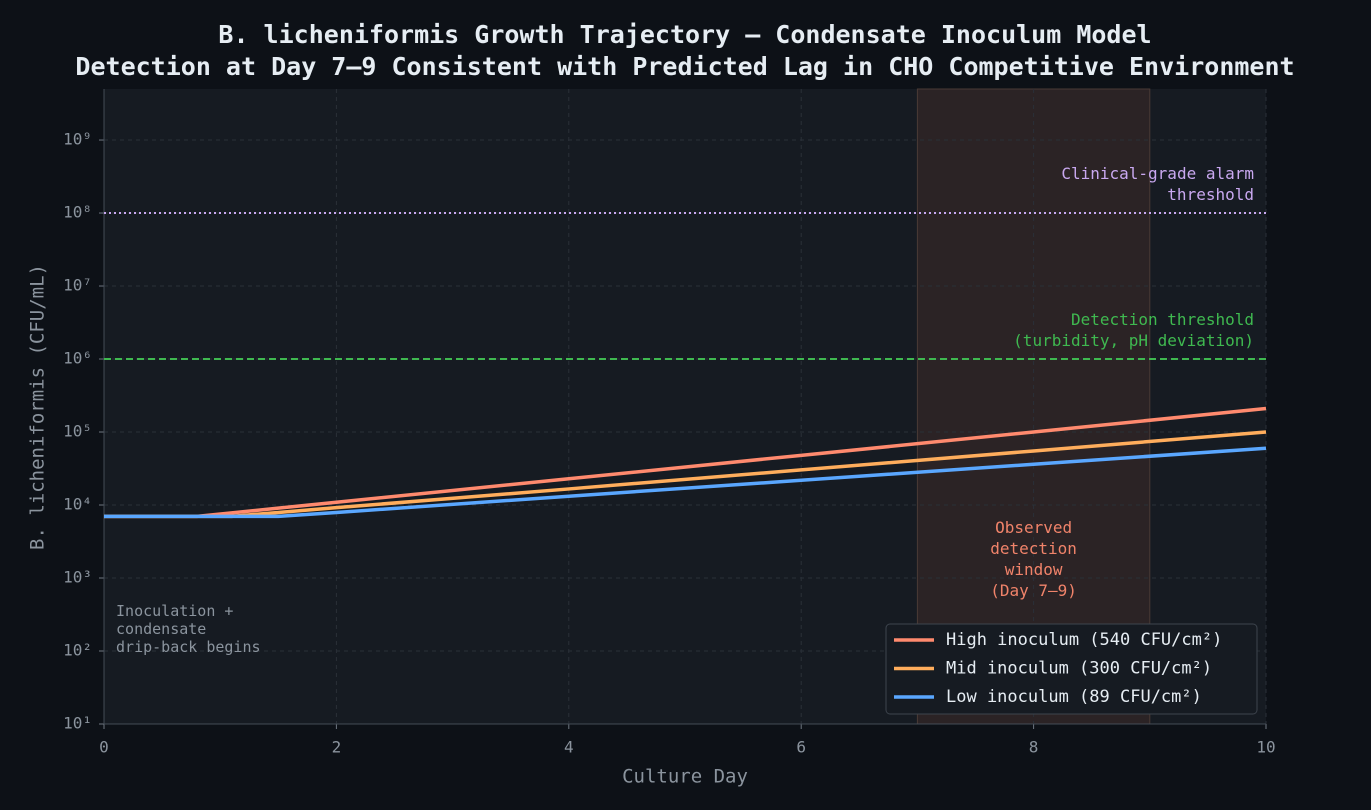 This screenshot has width=1371, height=810. Describe the element at coordinates (77, 577) in the screenshot. I see `y-tick-label: 10³` at that location.